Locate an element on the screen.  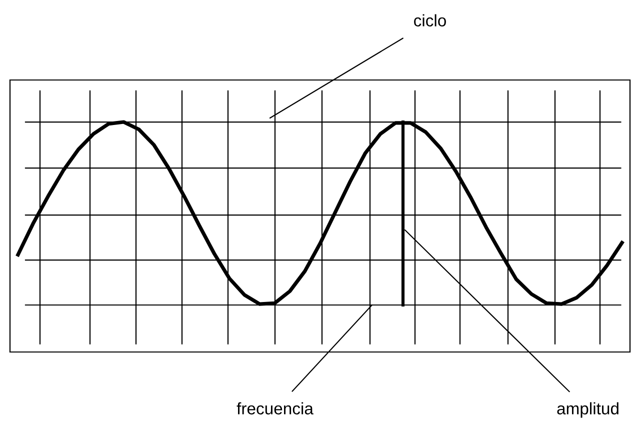
text: ciclo is located at coordinates (430, 20).